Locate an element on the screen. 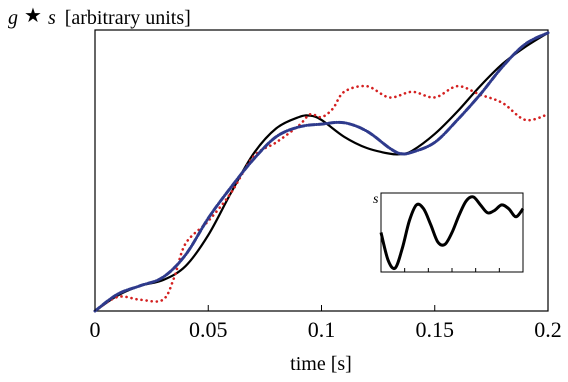  x-tick-label: 0.05 is located at coordinates (208, 329).